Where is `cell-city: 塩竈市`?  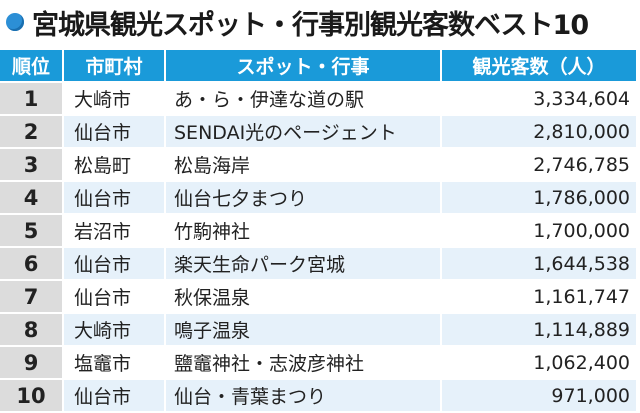
cell-city: 塩竈市 is located at coordinates (114, 362).